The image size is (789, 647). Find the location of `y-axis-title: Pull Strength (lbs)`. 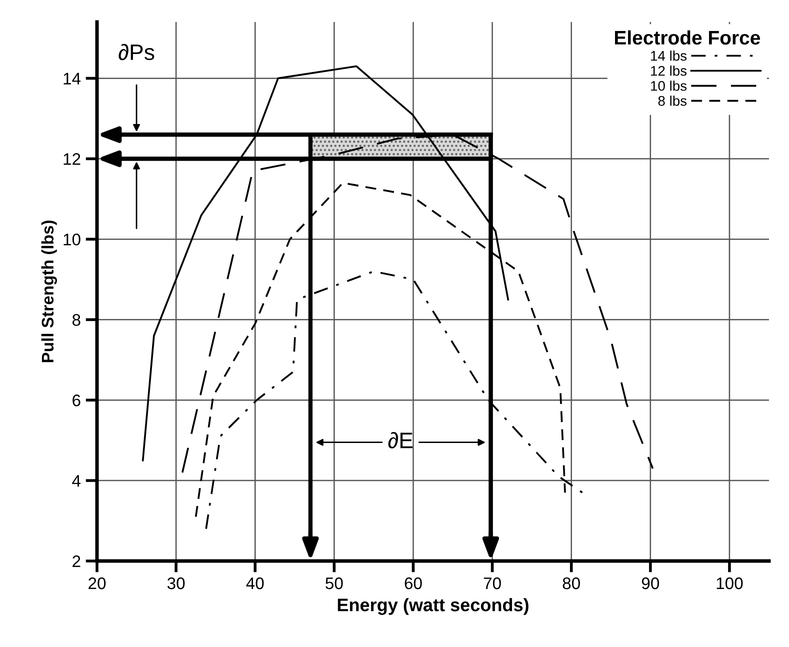

y-axis-title: Pull Strength (lbs) is located at coordinates (49, 291).